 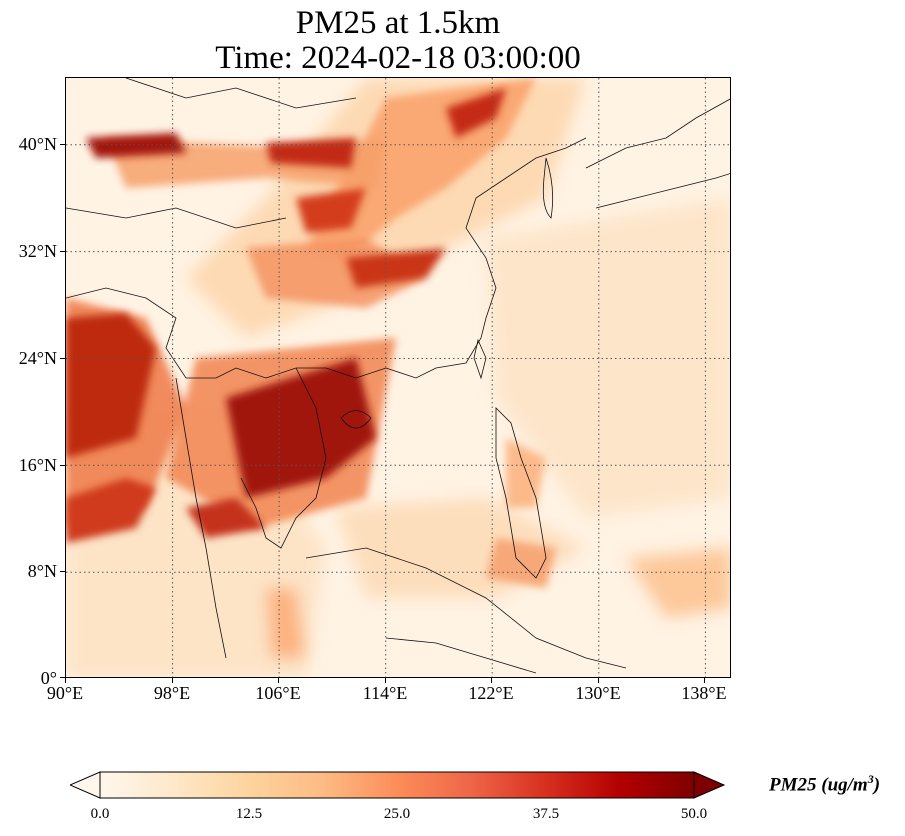 What do you see at coordinates (398, 58) in the screenshot?
I see `map-title-line2: Time: 2024-02-18 03:00:00` at bounding box center [398, 58].